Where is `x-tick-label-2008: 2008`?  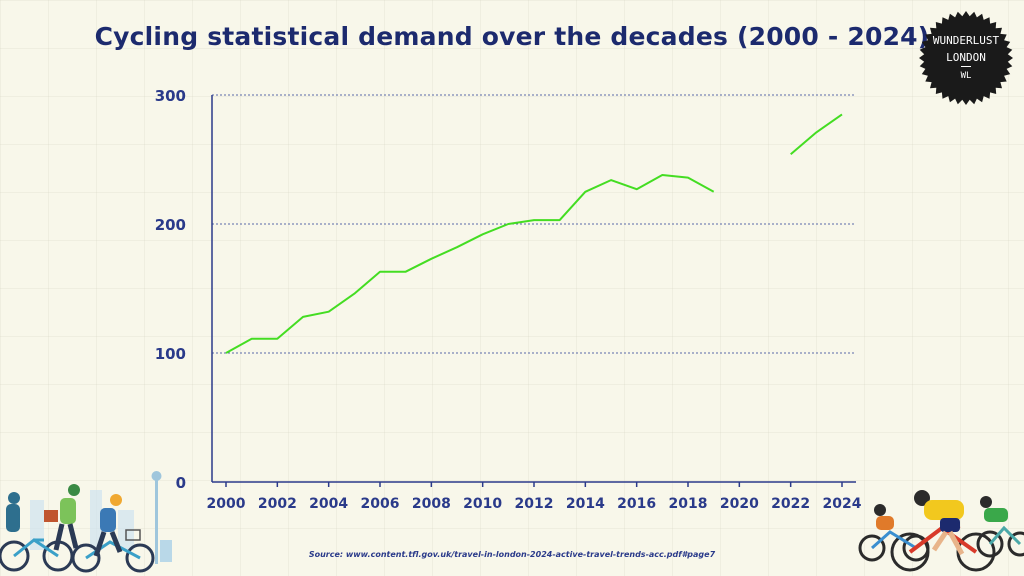 x-tick-label-2008: 2008 is located at coordinates (431, 504).